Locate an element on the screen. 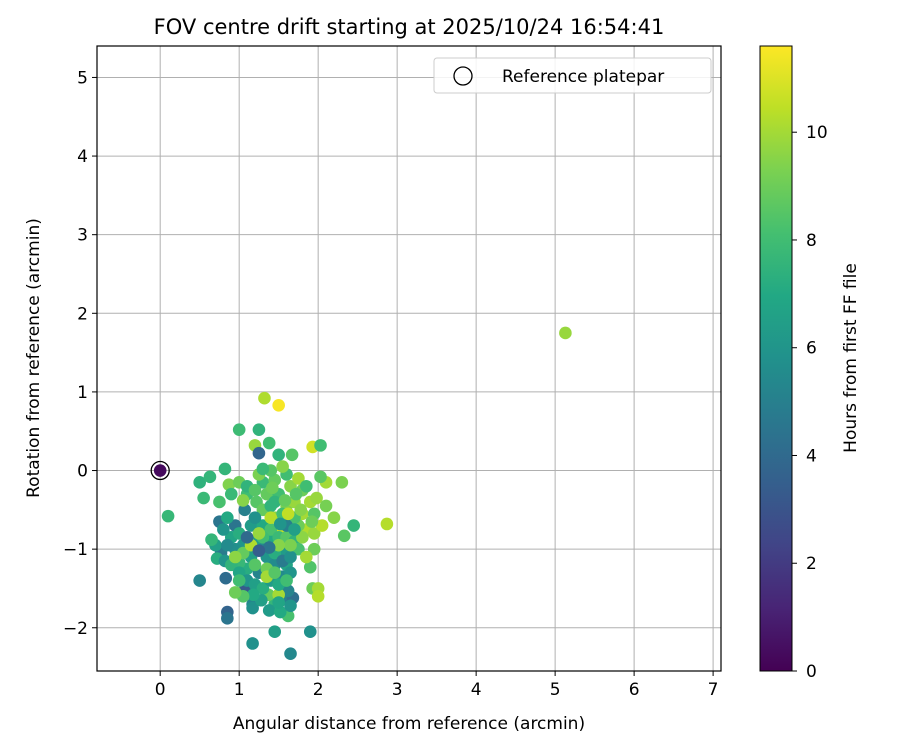 The width and height of the screenshot is (900, 750). colorbar-tick-label: 10 is located at coordinates (817, 133).